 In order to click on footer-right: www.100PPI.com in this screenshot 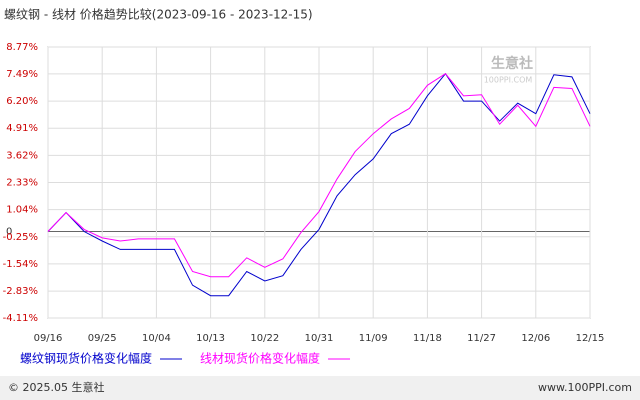, I will do `click(585, 387)`.